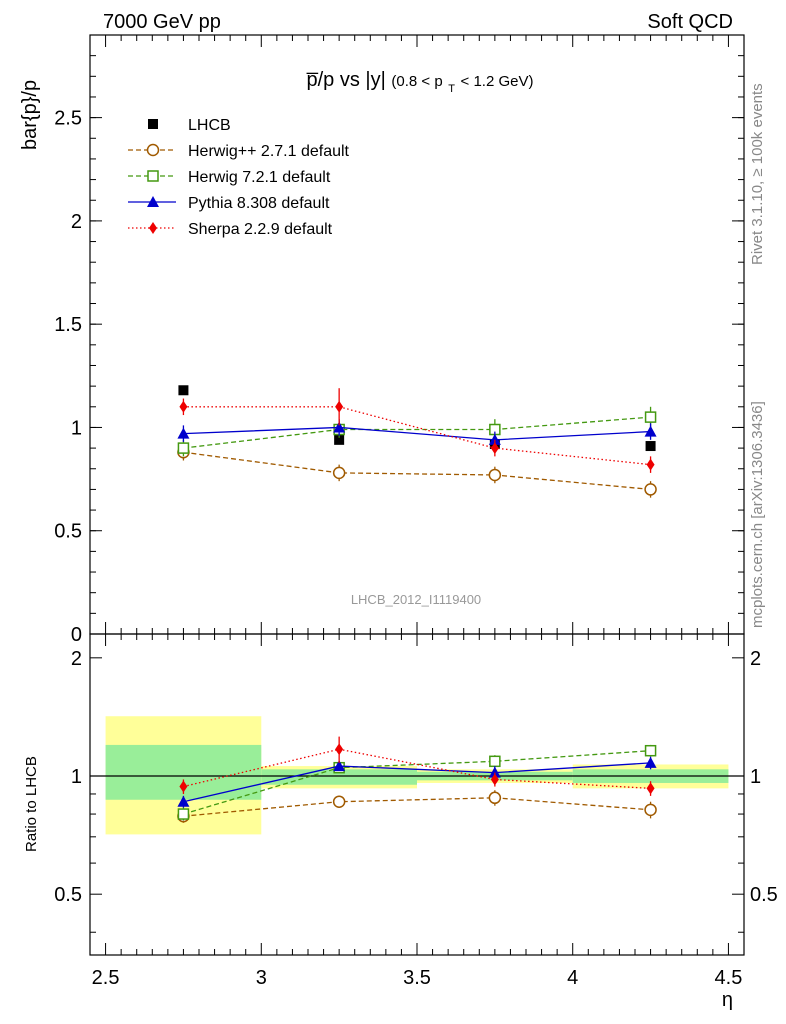 This screenshot has height=1024, width=786. What do you see at coordinates (451, 89) in the screenshot?
I see `main-title-sub: T` at bounding box center [451, 89].